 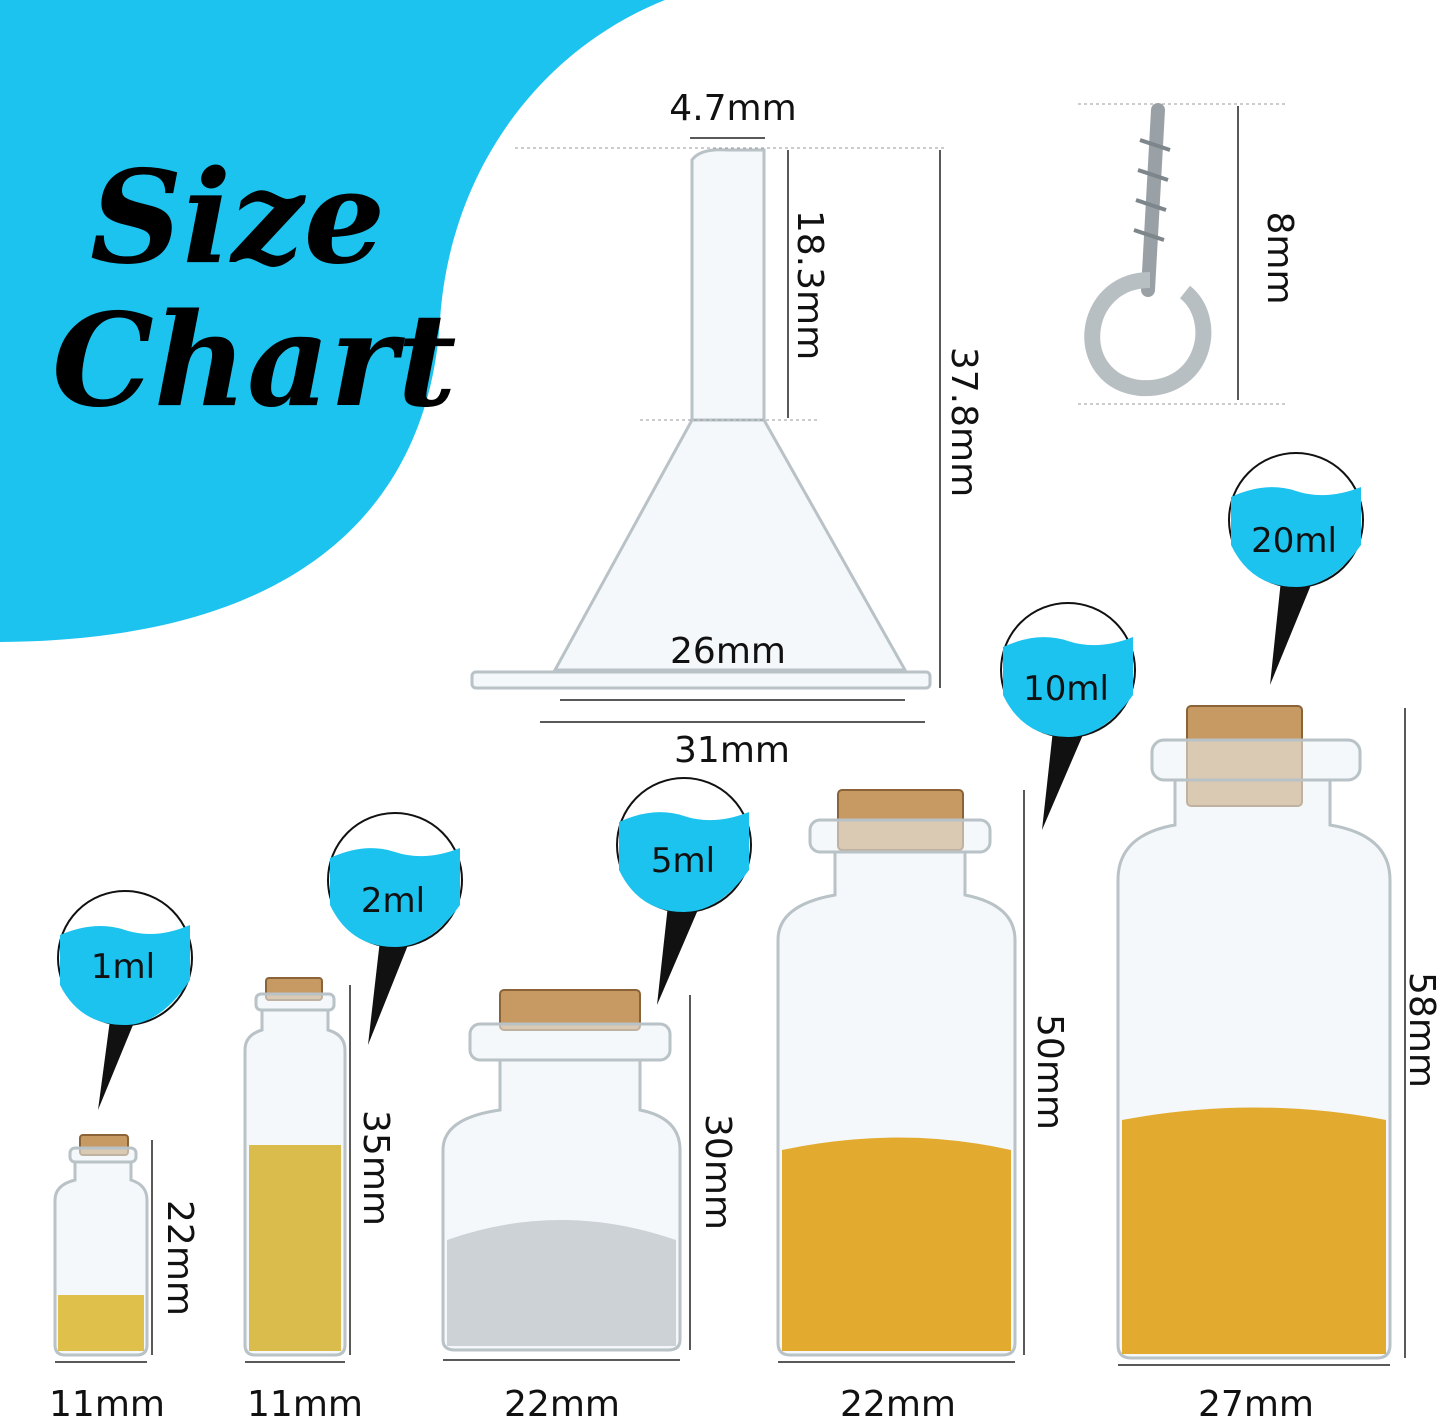 I want to click on bottle-10ml, so click(x=900, y=1076).